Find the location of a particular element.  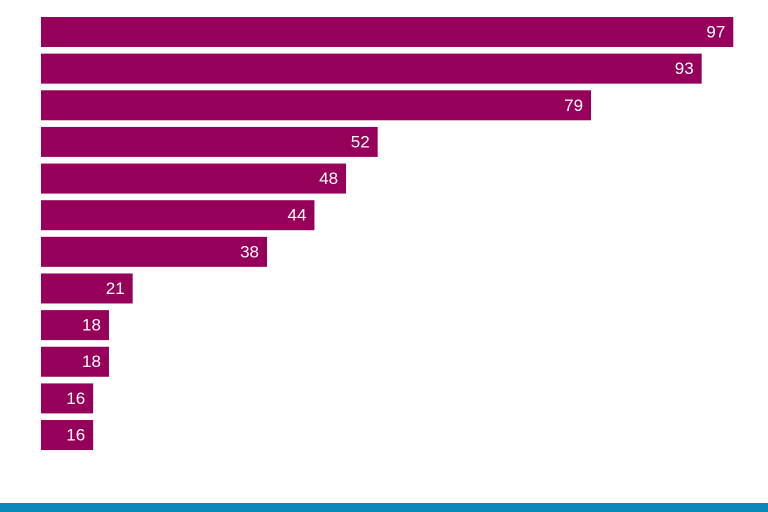

value-label: 52 is located at coordinates (360, 141).